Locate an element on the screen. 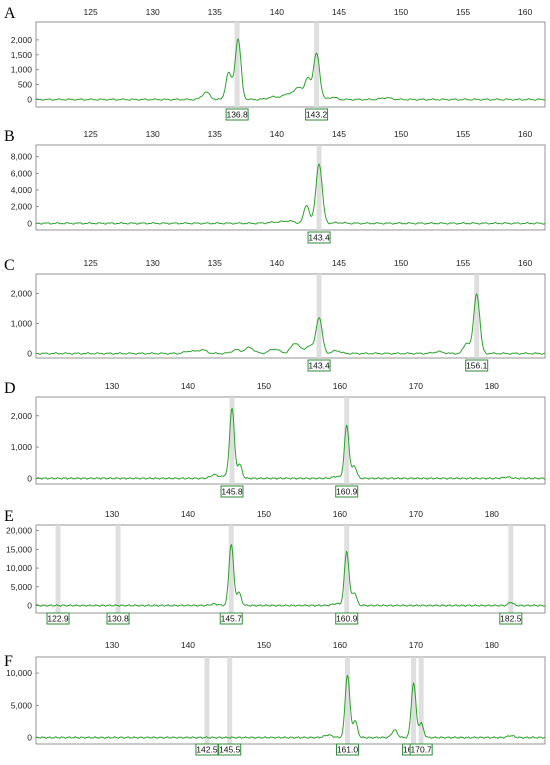  allele-call: 145.8 is located at coordinates (232, 491).